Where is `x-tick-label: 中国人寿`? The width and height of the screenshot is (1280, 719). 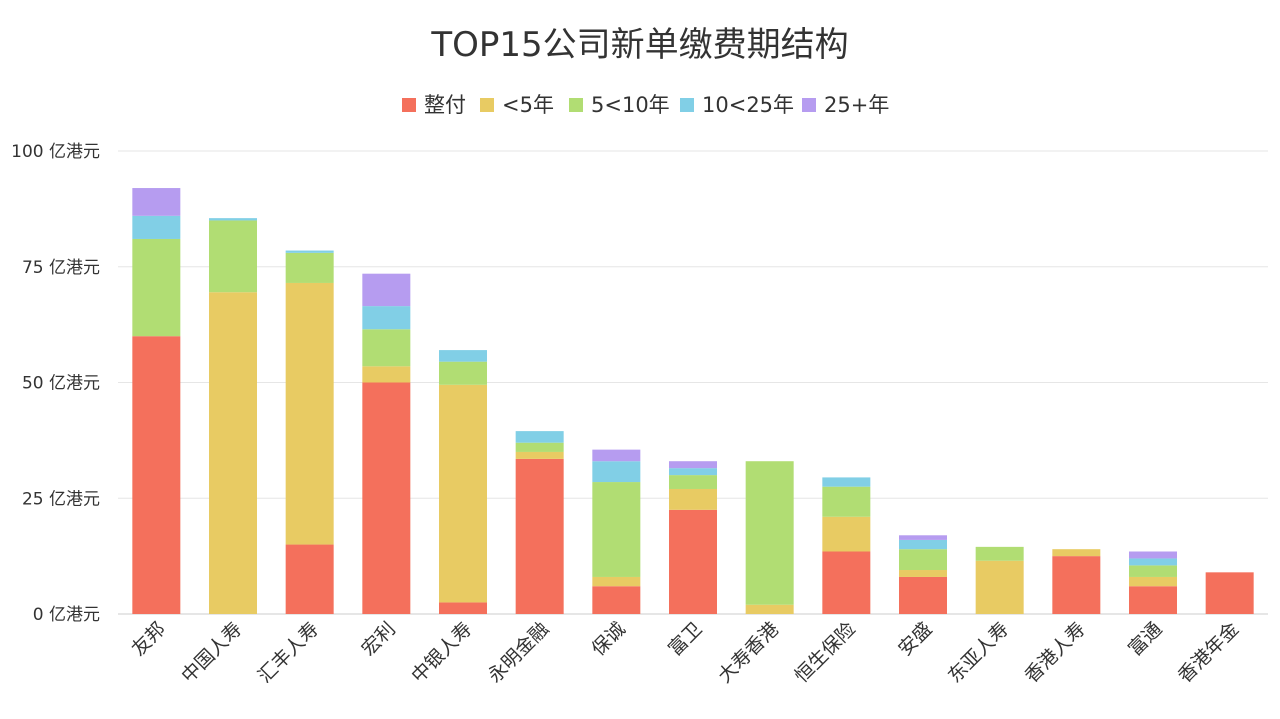 x-tick-label: 中国人寿 is located at coordinates (211, 652).